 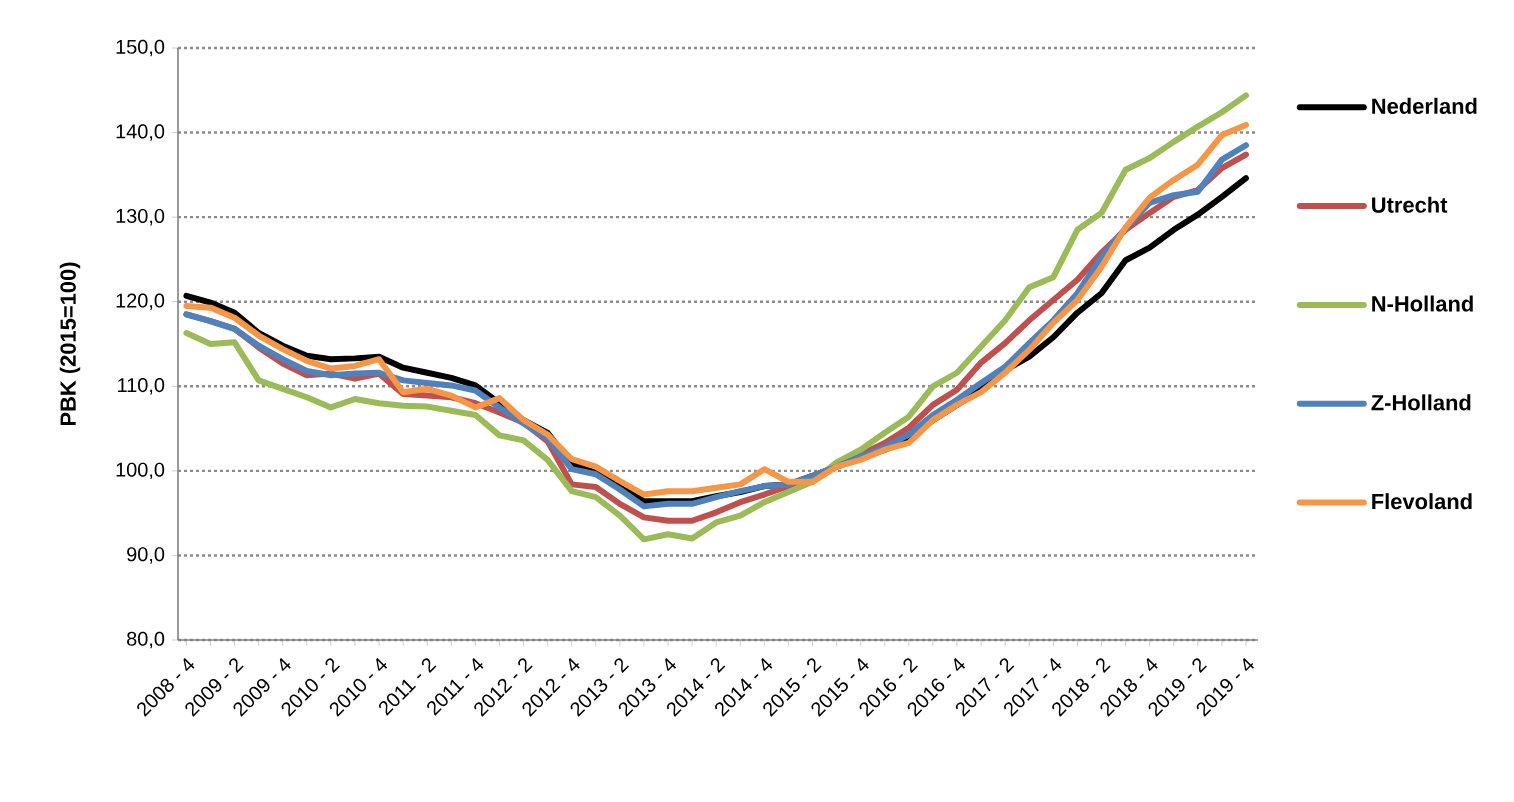 What do you see at coordinates (1421, 402) in the screenshot?
I see `legend-label: Z-Holland` at bounding box center [1421, 402].